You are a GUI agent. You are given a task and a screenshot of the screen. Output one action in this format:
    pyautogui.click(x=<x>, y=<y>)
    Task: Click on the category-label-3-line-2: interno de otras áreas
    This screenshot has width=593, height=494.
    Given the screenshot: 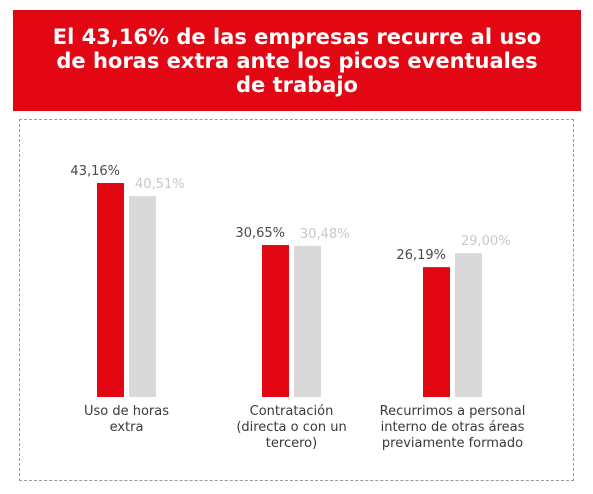 What is the action you would take?
    pyautogui.click(x=452, y=427)
    